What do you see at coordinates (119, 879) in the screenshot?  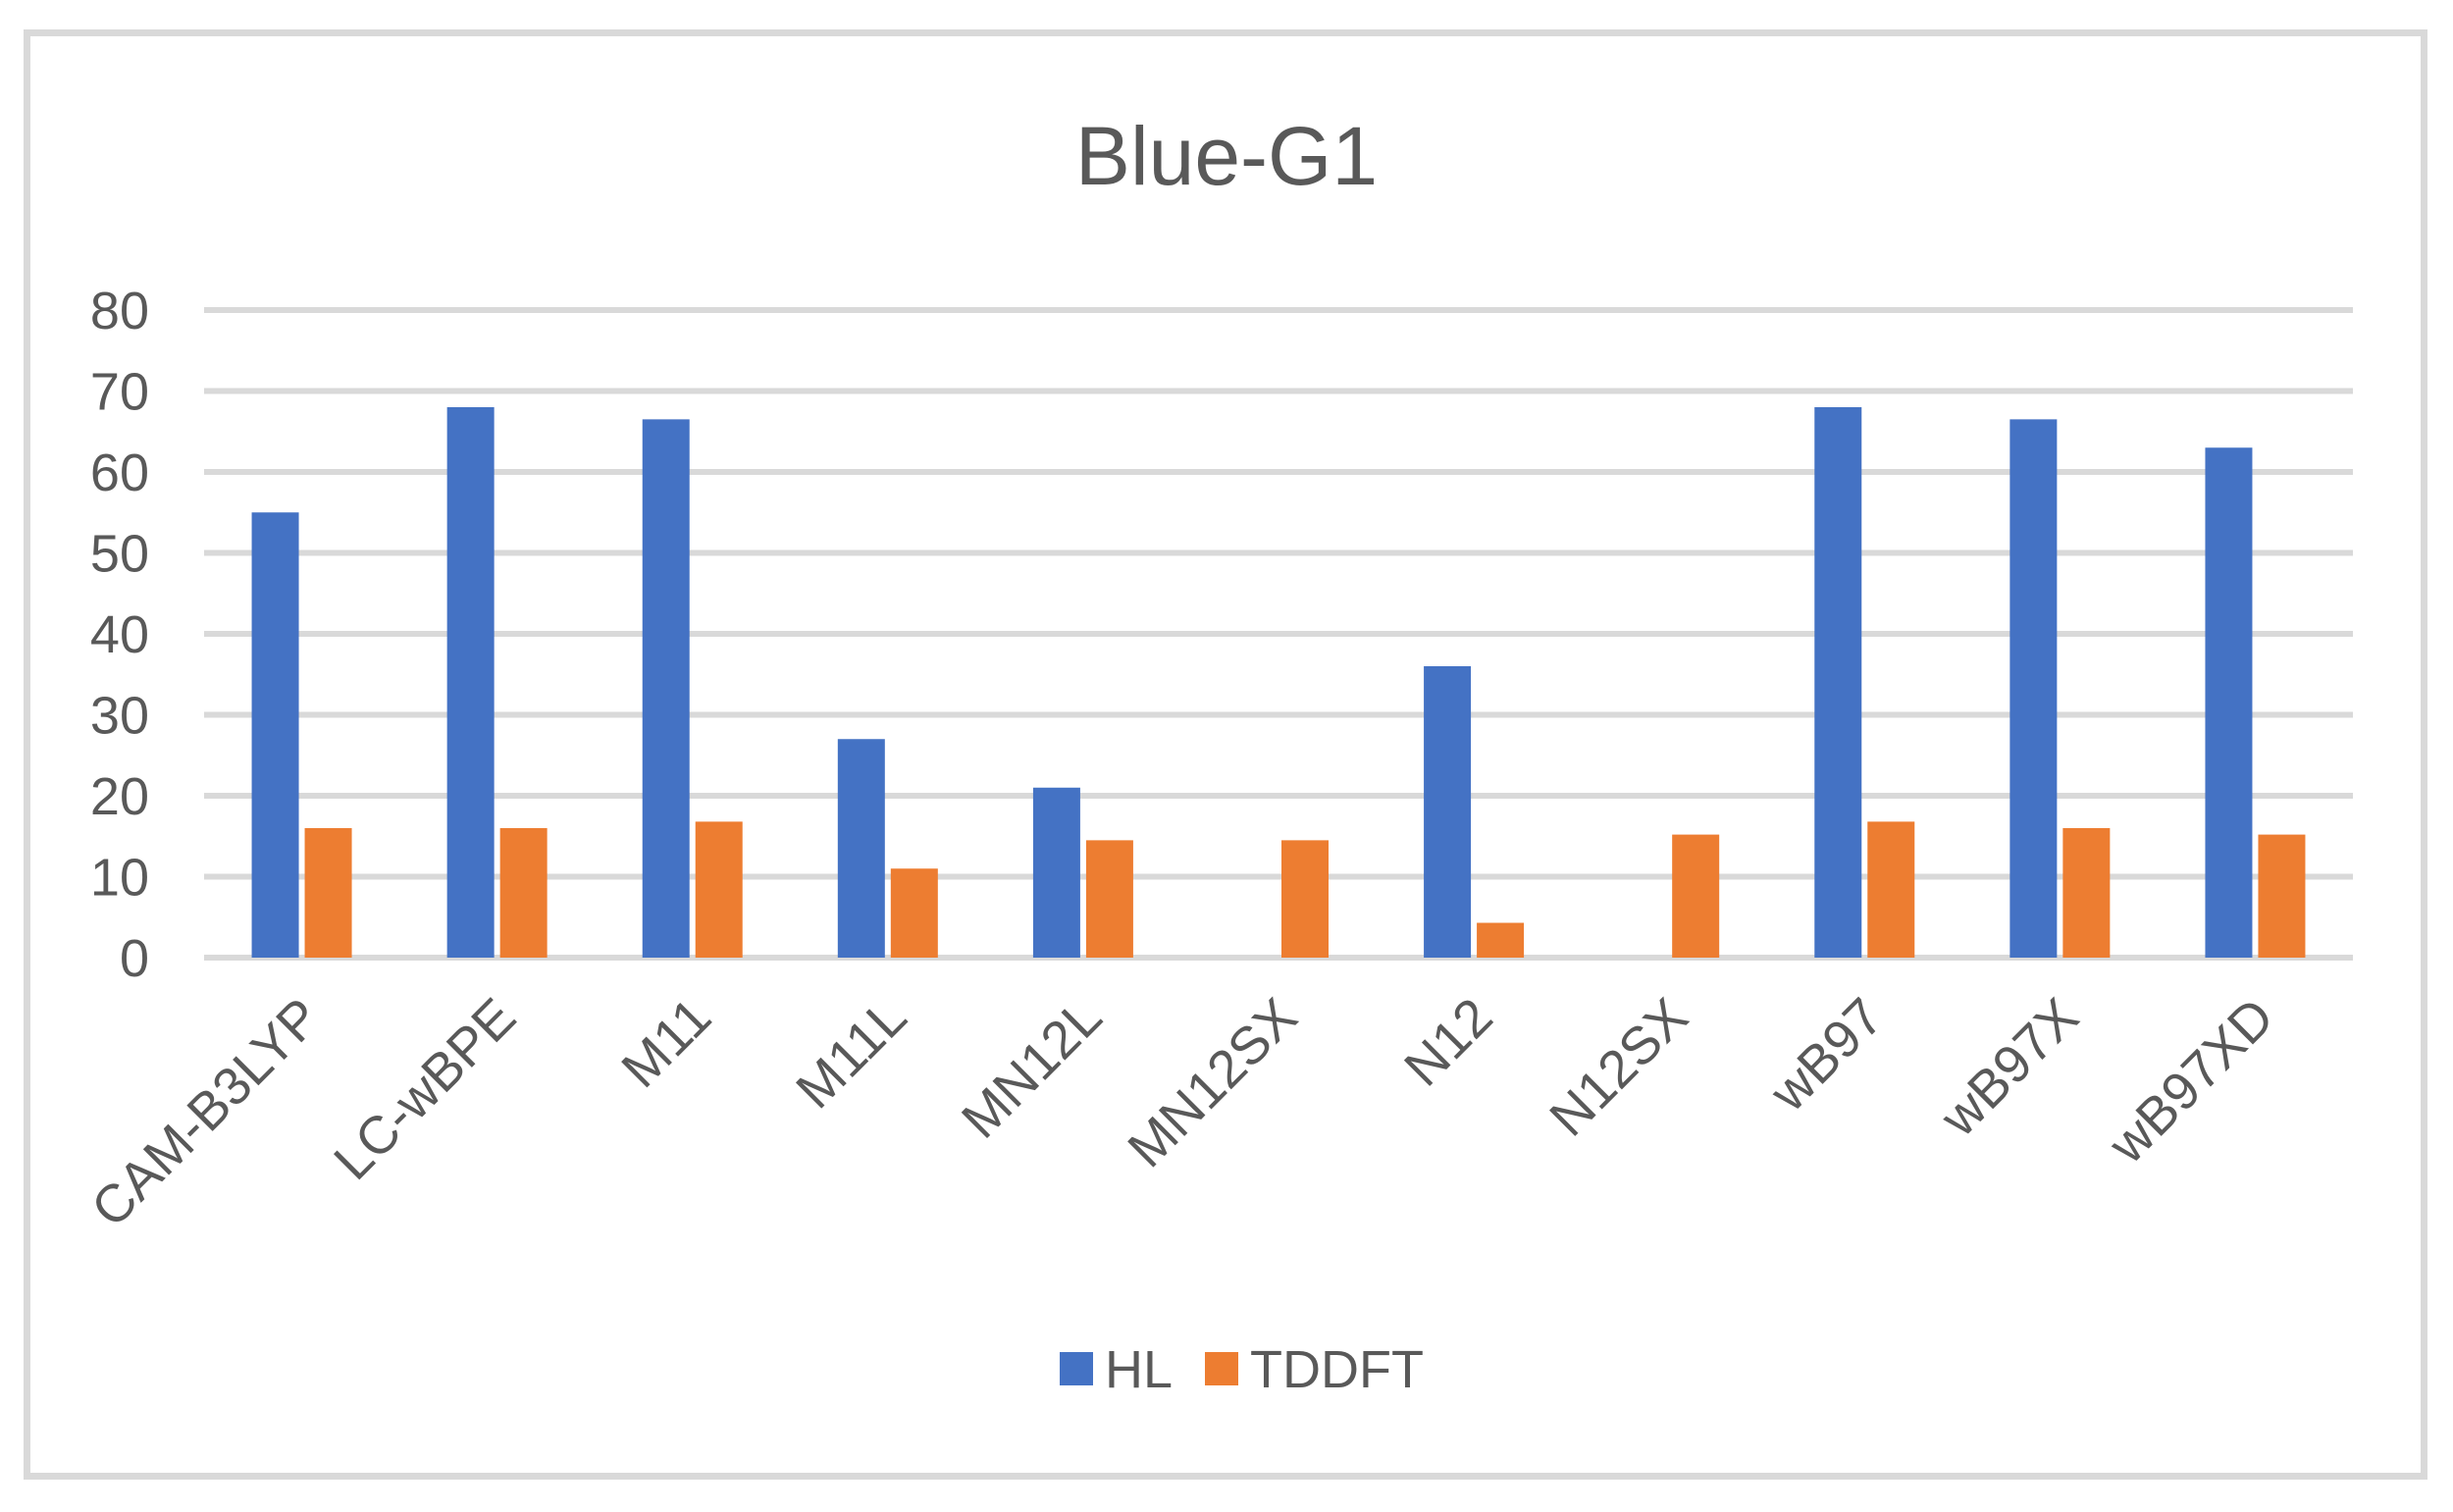 I see `y-tick-label: 10` at bounding box center [119, 879].